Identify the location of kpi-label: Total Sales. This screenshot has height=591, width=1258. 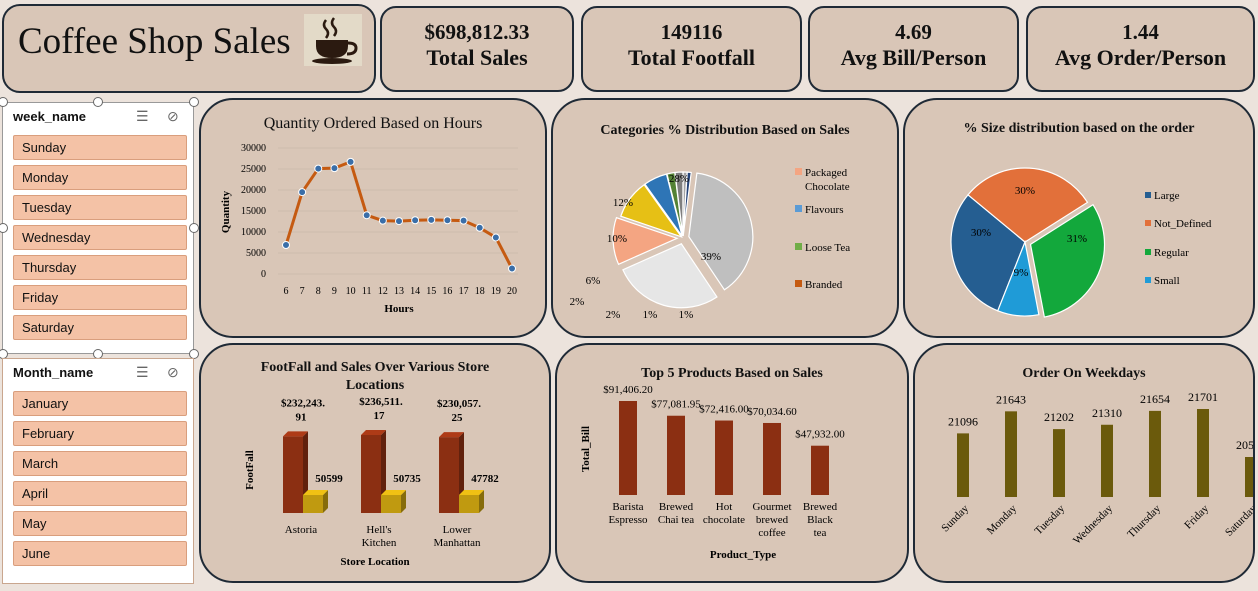
(477, 57).